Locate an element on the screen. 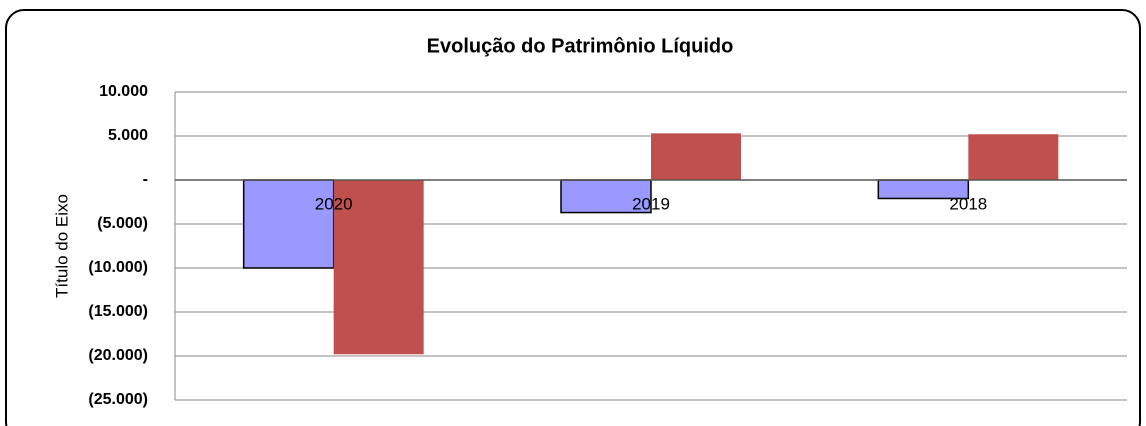 The height and width of the screenshot is (426, 1146). x-tick-label: 2019 is located at coordinates (651, 203).